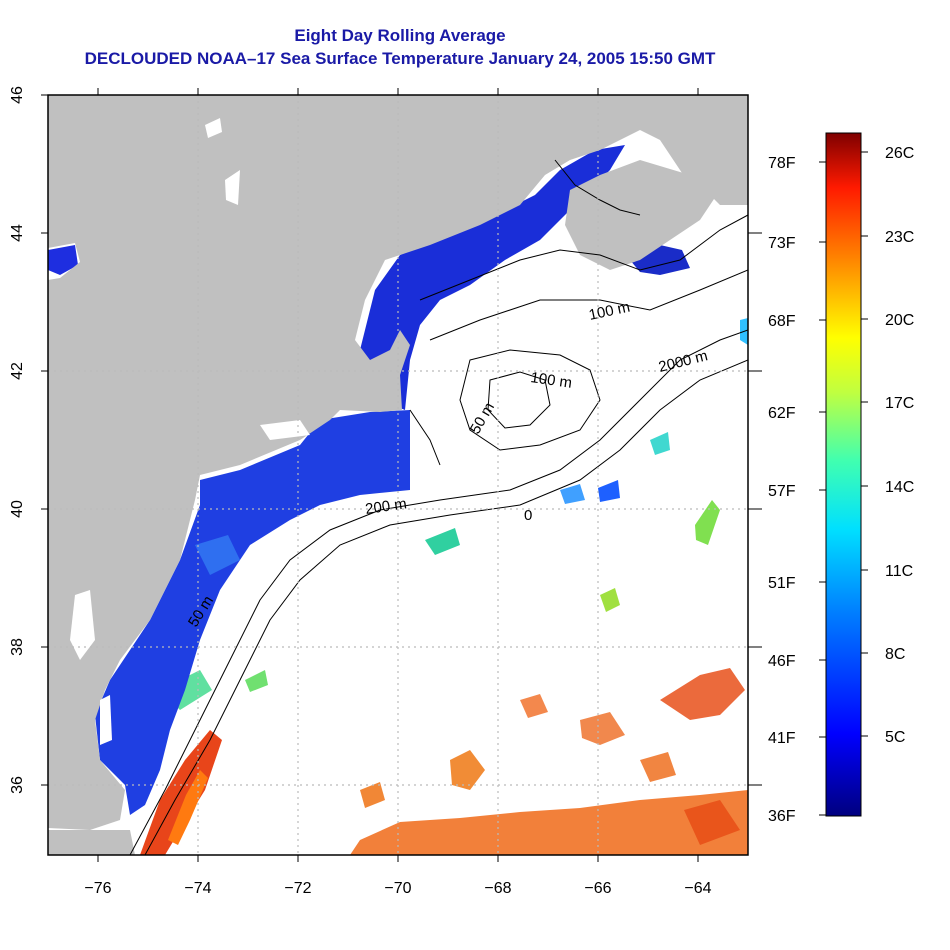 The width and height of the screenshot is (950, 950). What do you see at coordinates (782, 413) in the screenshot?
I see `fahrenheit-label: 62F` at bounding box center [782, 413].